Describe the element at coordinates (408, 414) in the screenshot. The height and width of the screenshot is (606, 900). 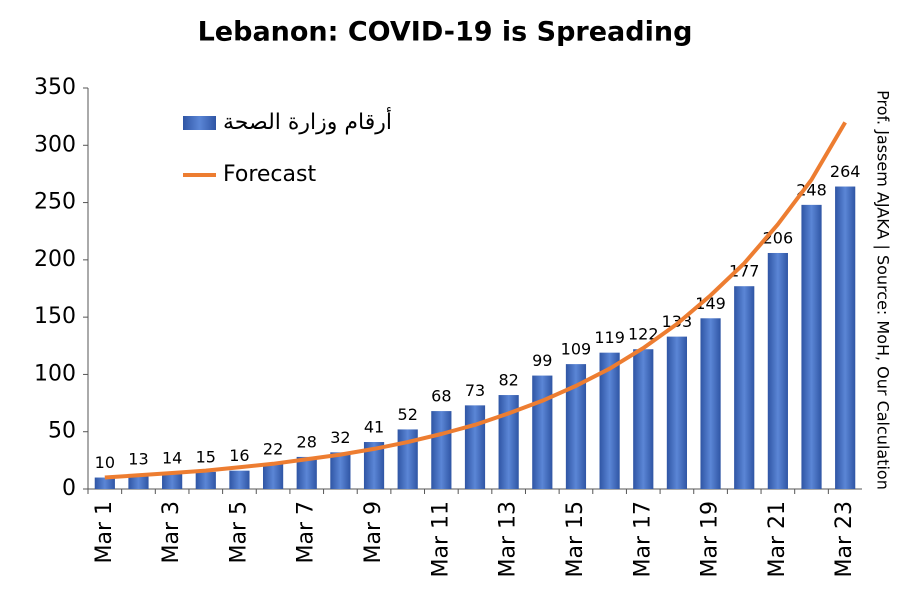
I see `value-label: 52` at that location.